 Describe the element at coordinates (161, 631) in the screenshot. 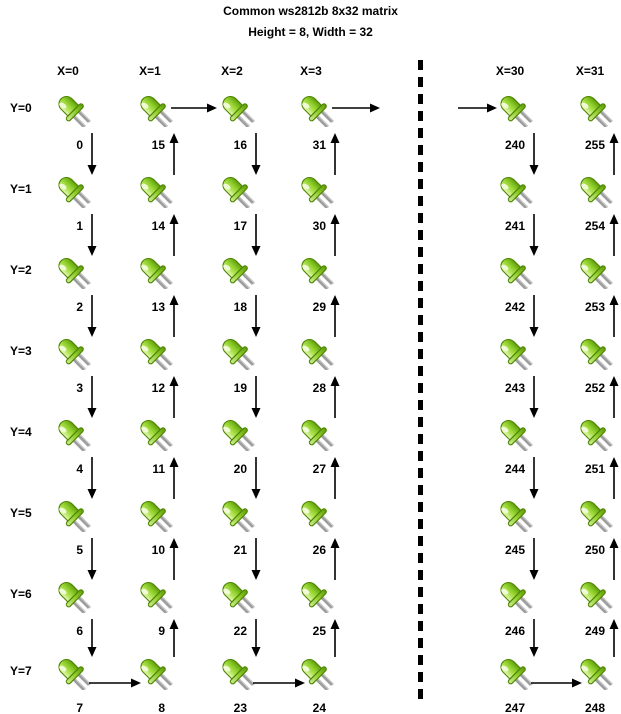

I see `led-index: 9` at that location.